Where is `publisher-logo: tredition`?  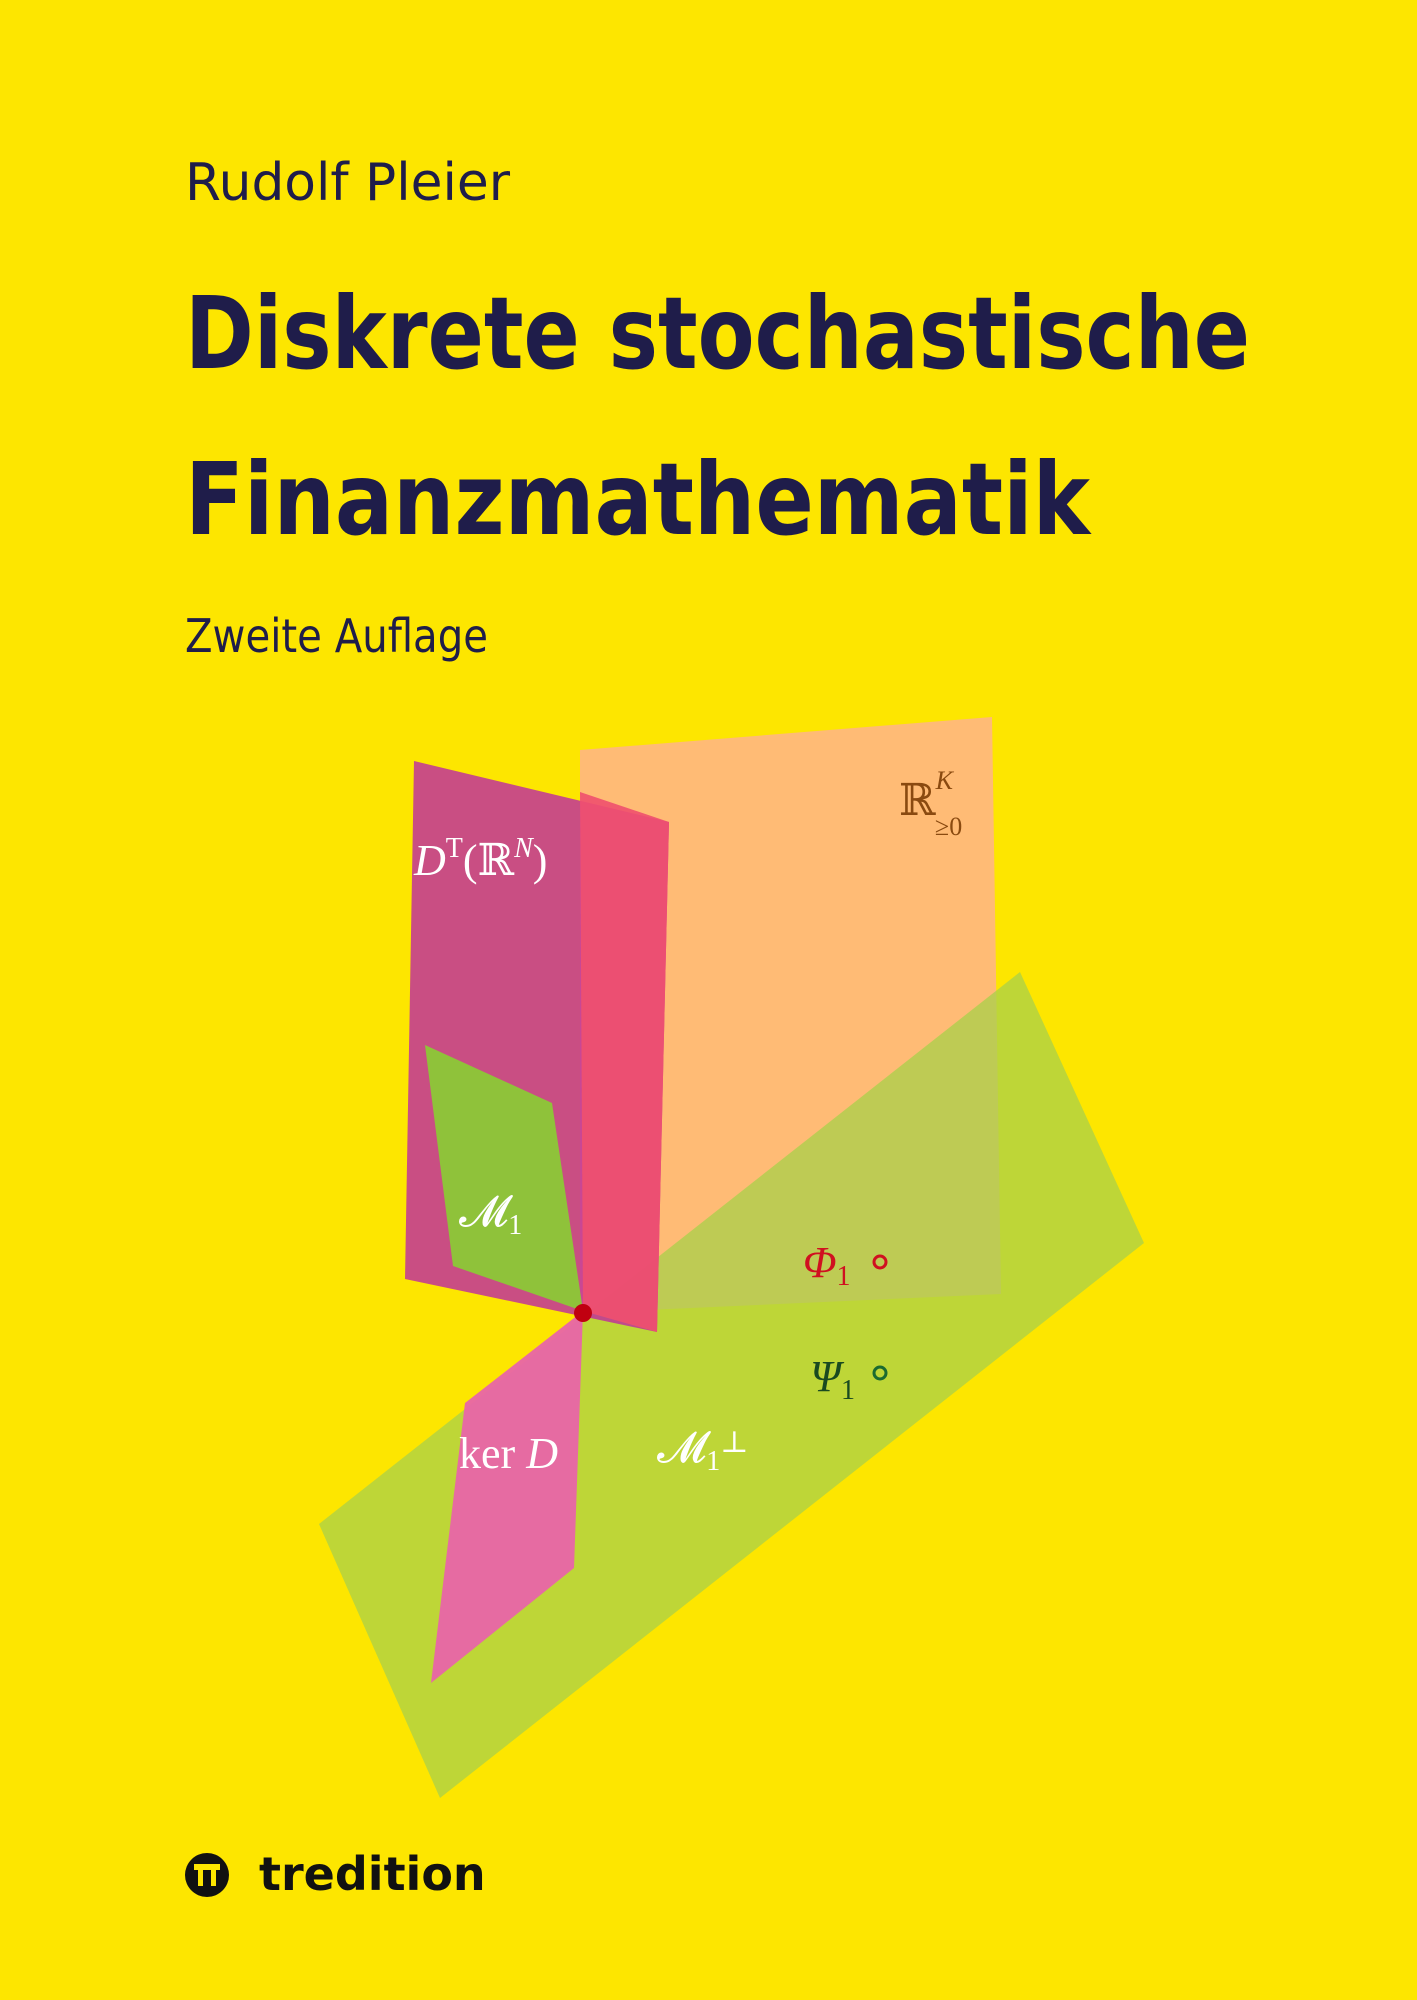 publisher-logo: tredition is located at coordinates (335, 1874).